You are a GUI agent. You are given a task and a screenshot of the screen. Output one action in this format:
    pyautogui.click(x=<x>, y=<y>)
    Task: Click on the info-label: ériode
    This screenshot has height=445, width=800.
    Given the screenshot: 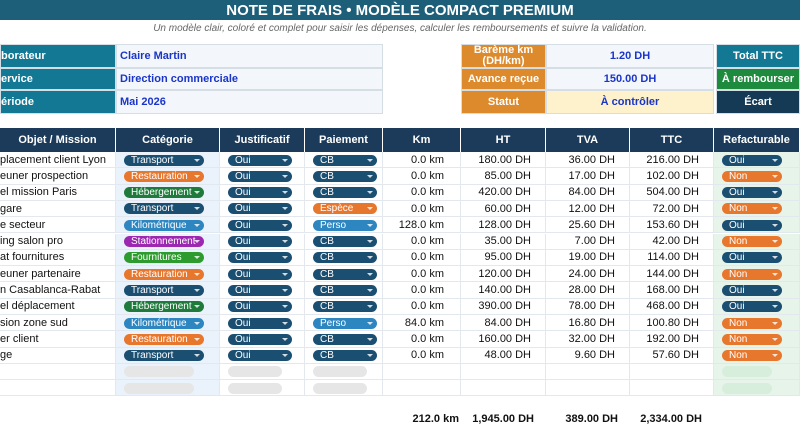 What is the action you would take?
    pyautogui.click(x=58, y=102)
    